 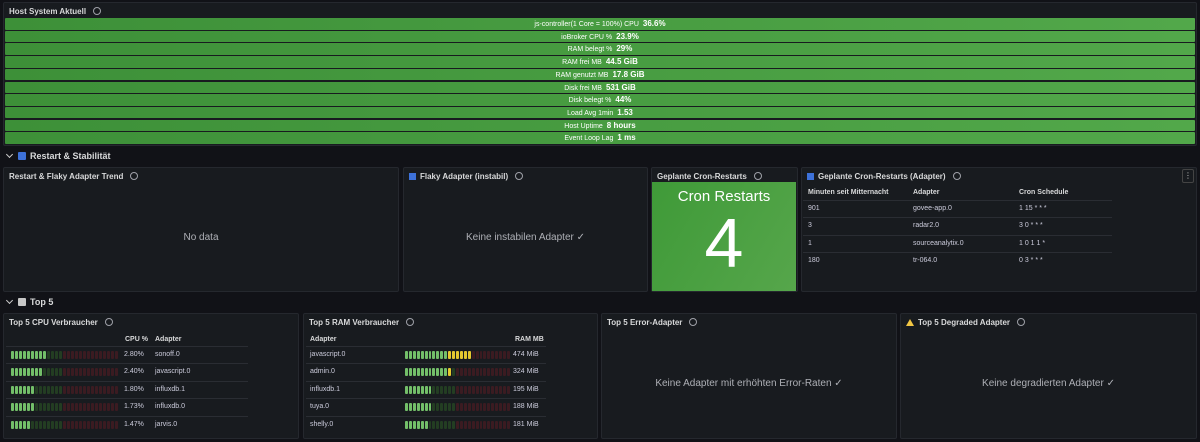 I want to click on title-text: Top 5 CPU Verbraucher, so click(x=53, y=322).